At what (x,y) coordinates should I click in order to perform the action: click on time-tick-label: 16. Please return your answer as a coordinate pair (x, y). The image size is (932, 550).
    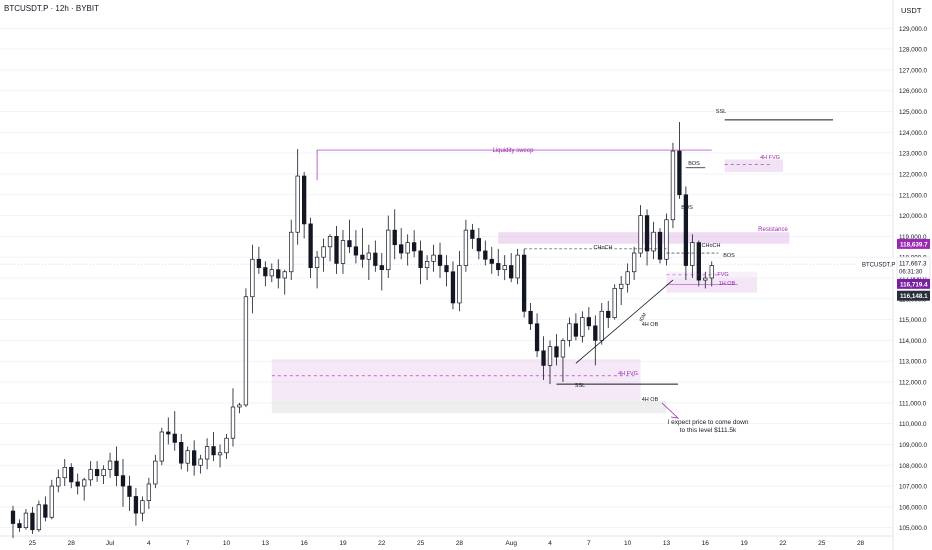
    Looking at the image, I should click on (706, 543).